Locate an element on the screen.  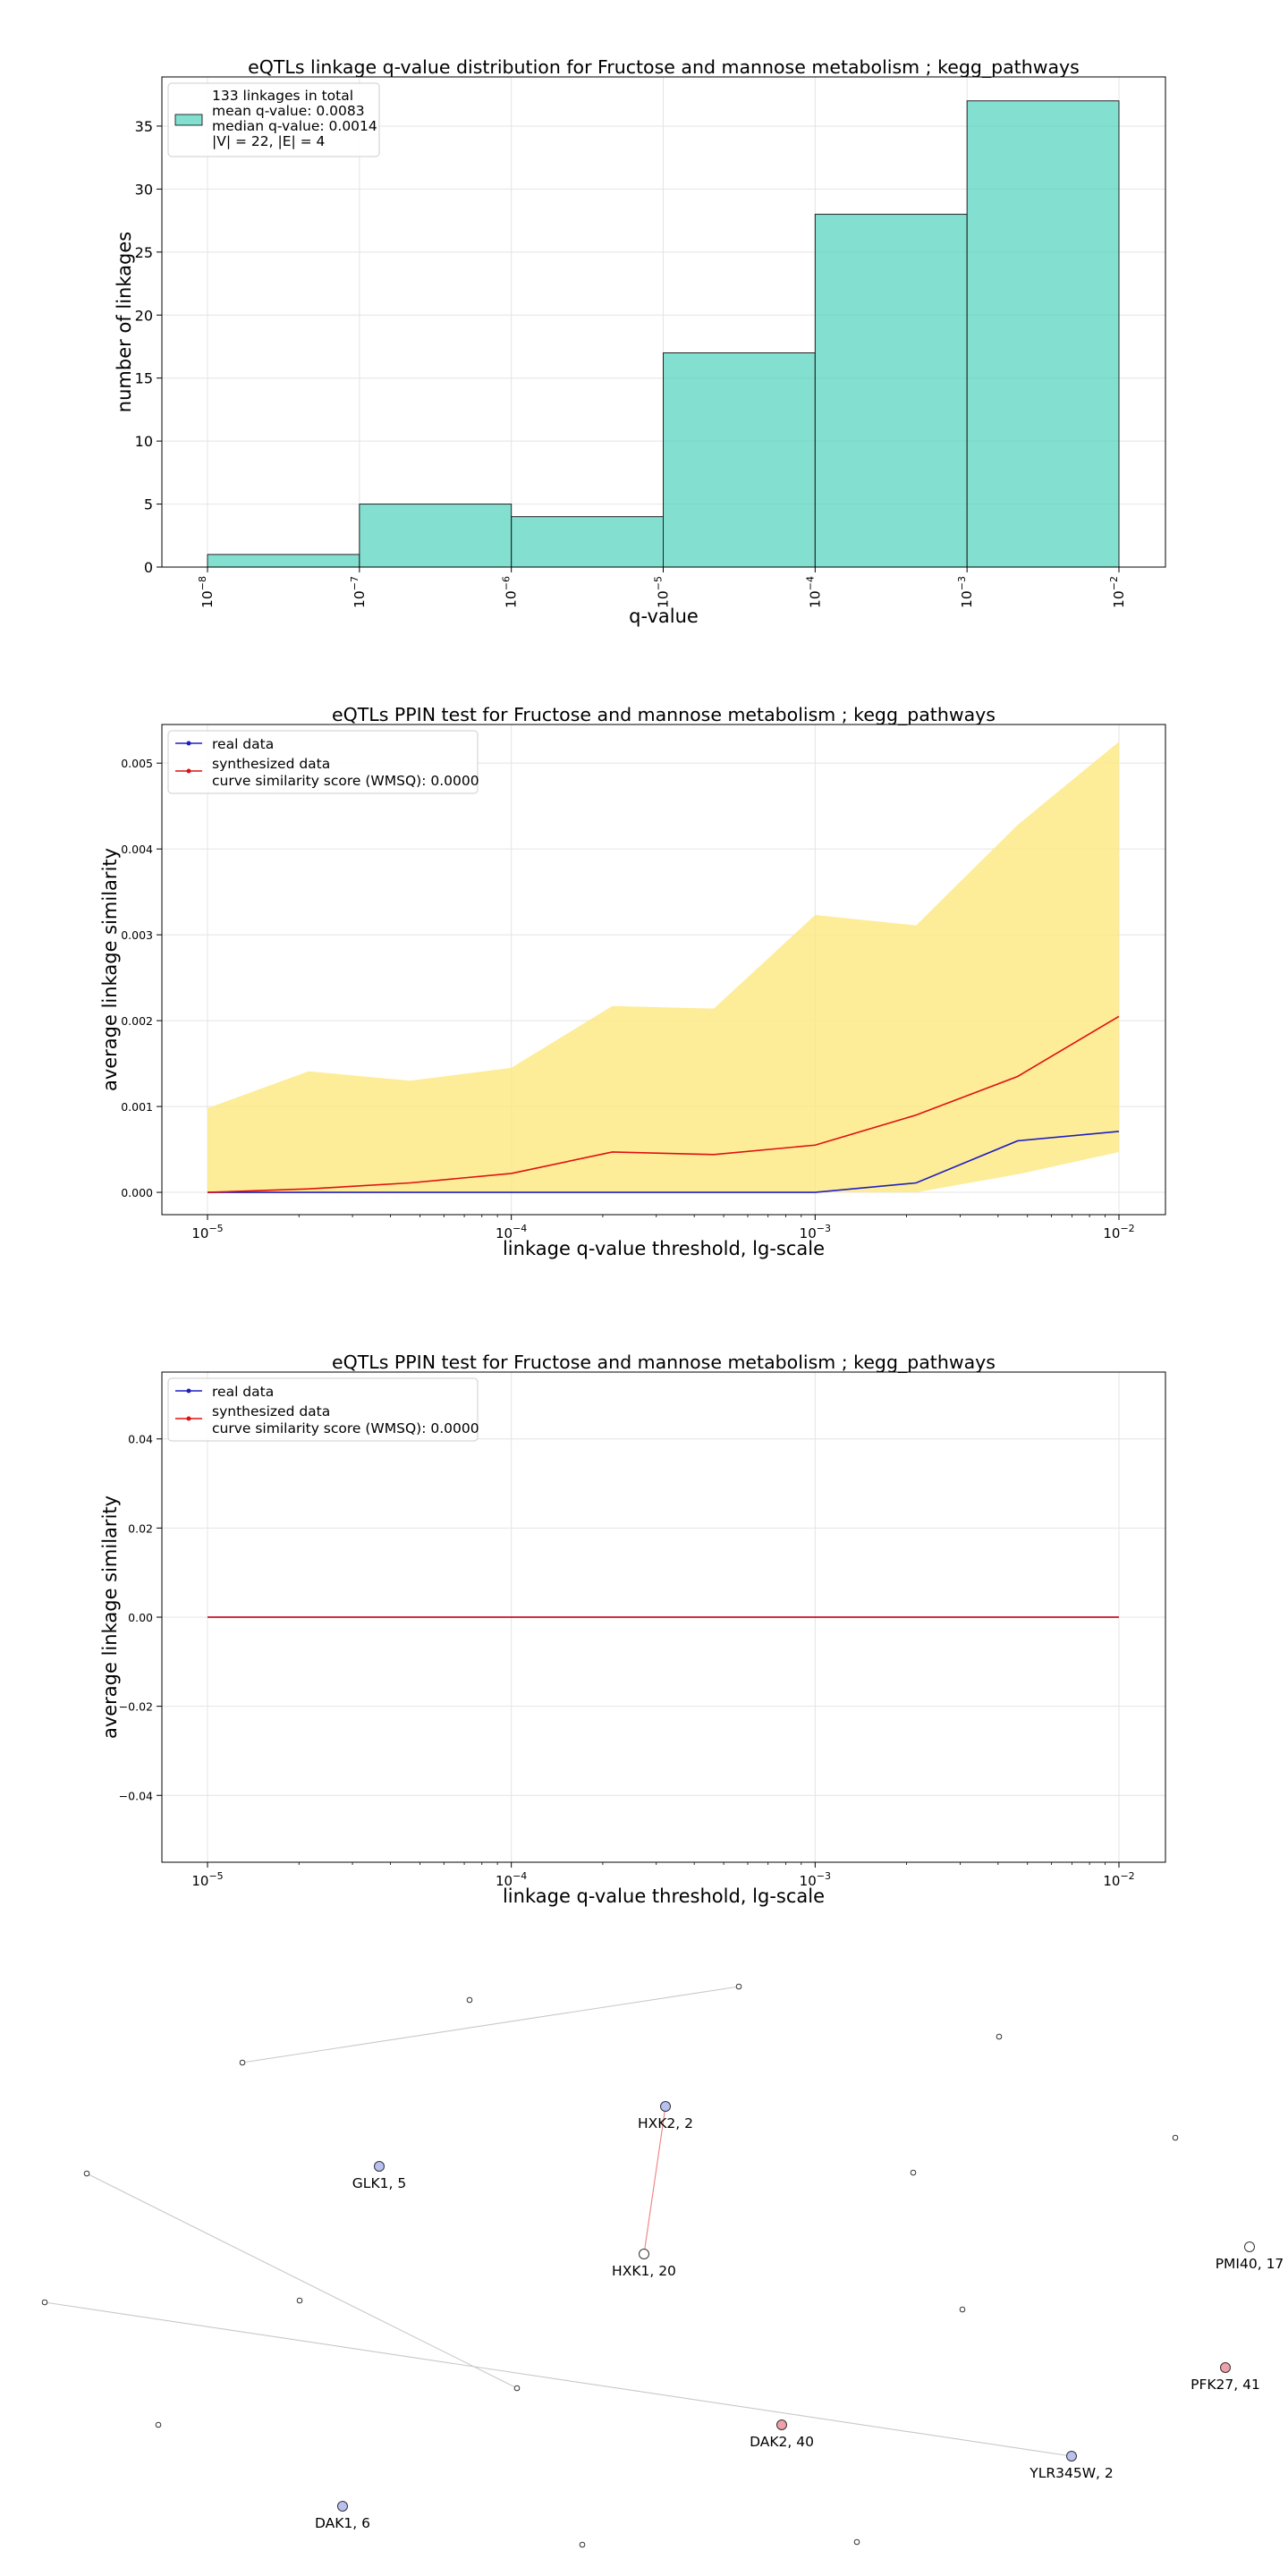
histogram-x-ticks: 10−8 10−7 10−6 10−5 10−4 10−3 10−2 is located at coordinates (662, 587).